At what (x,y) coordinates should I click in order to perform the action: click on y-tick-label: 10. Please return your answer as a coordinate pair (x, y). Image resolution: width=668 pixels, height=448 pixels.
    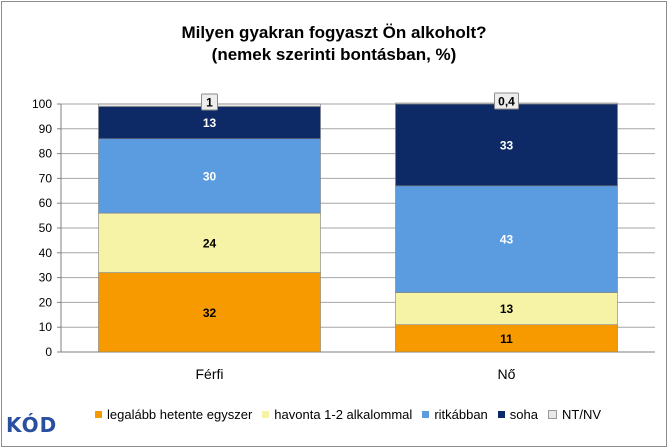
    Looking at the image, I should click on (46, 327).